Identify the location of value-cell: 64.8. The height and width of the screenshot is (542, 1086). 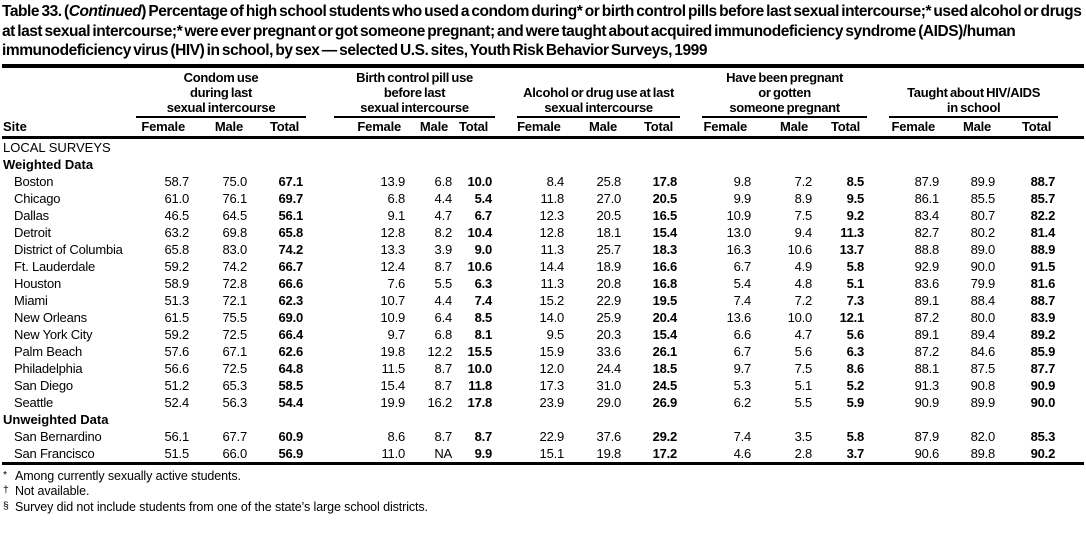
(291, 368).